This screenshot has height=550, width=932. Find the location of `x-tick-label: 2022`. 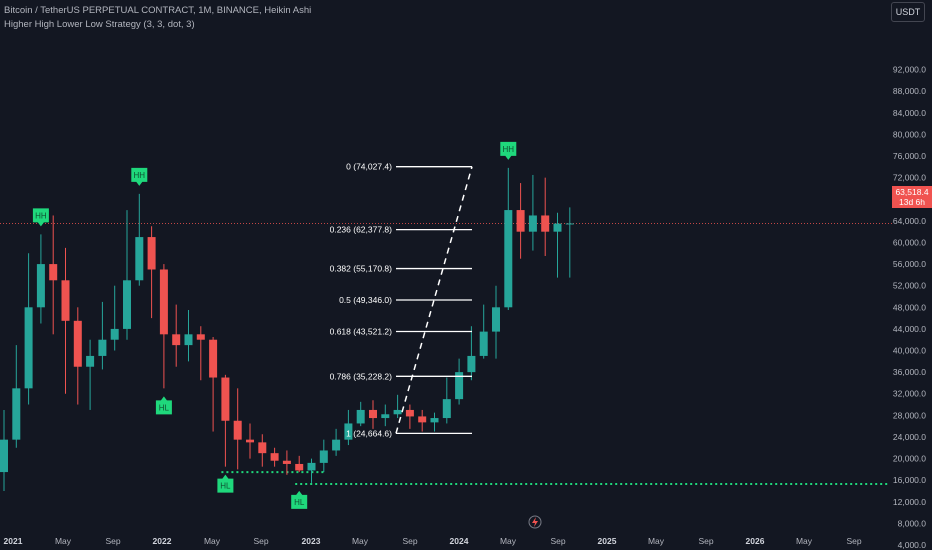

x-tick-label: 2022 is located at coordinates (162, 541).